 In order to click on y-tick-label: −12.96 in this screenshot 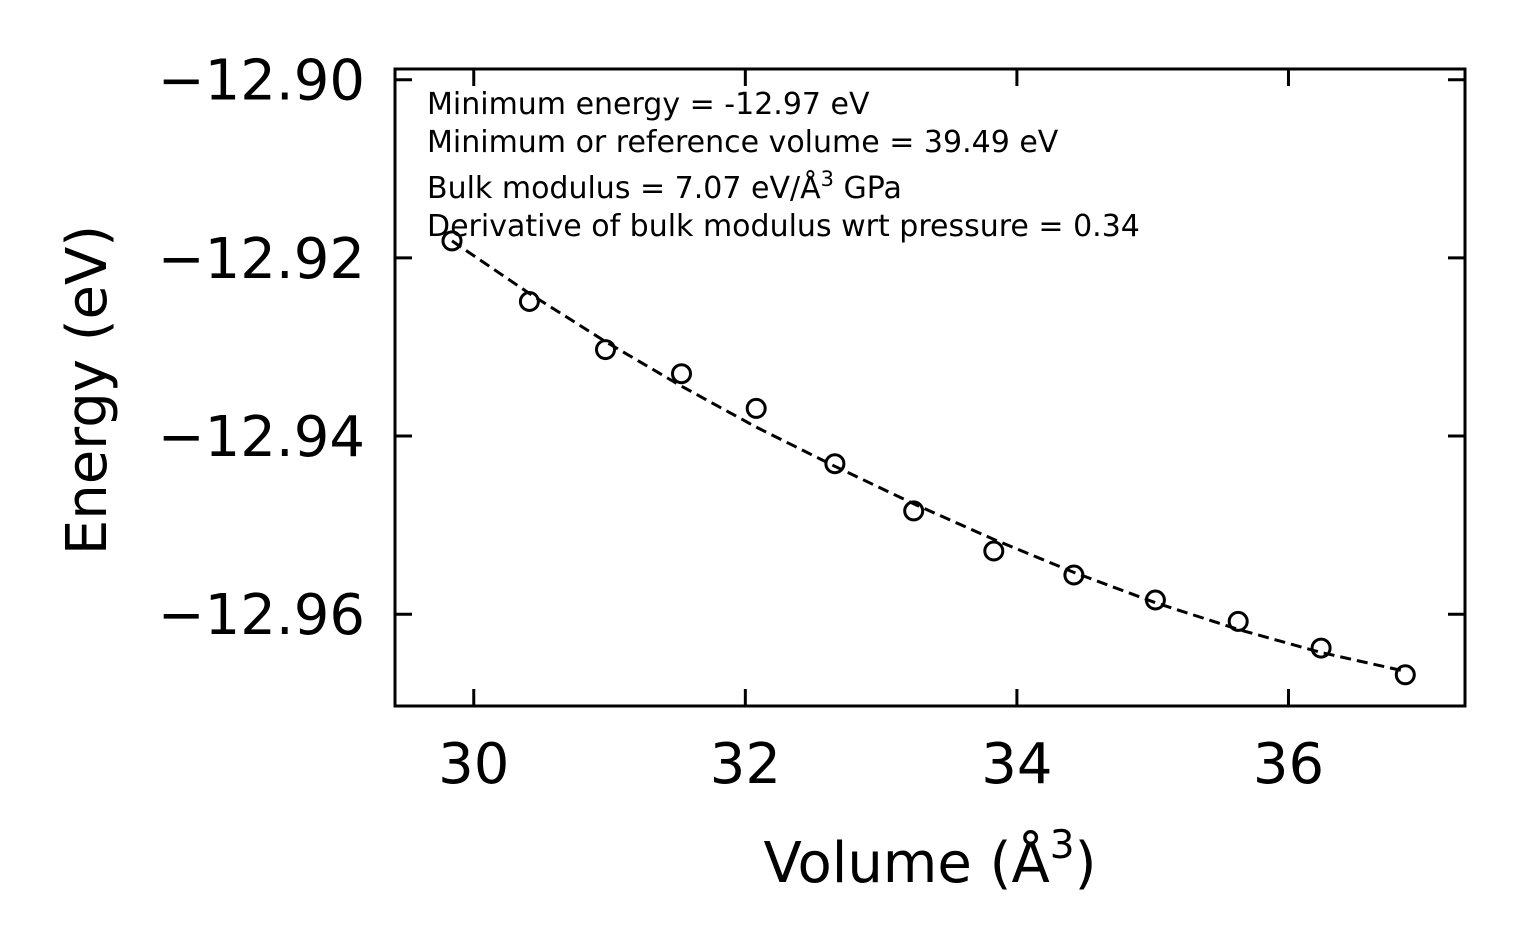, I will do `click(261, 615)`.